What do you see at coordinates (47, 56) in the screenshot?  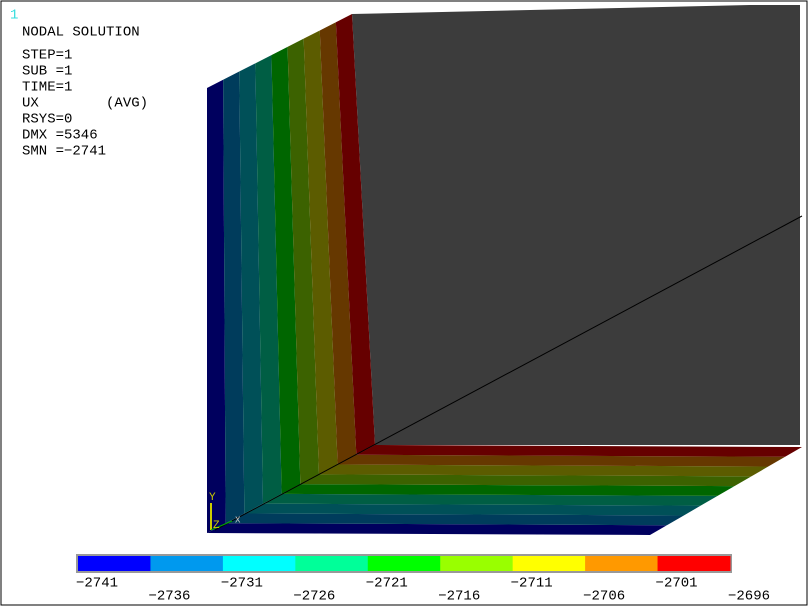 I see `info-line: STEP=1` at bounding box center [47, 56].